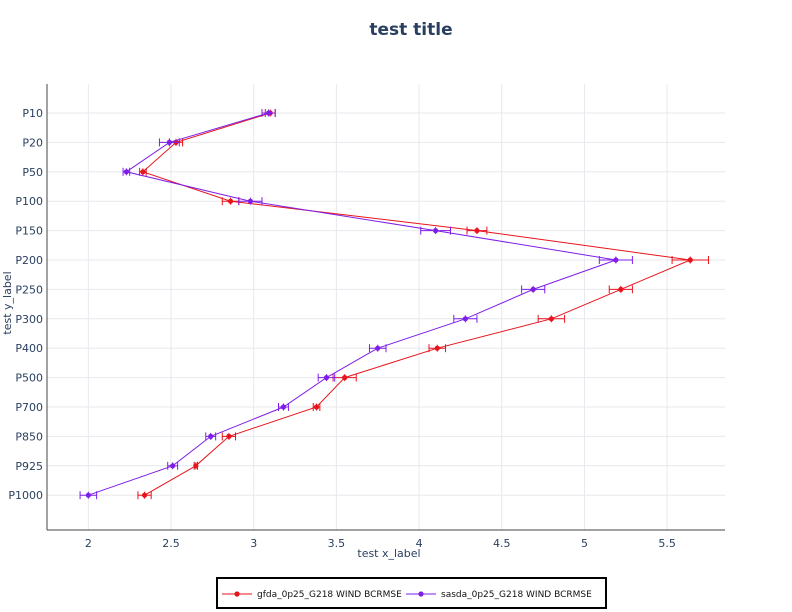  What do you see at coordinates (29, 231) in the screenshot?
I see `y-tick-label: P150` at bounding box center [29, 231].